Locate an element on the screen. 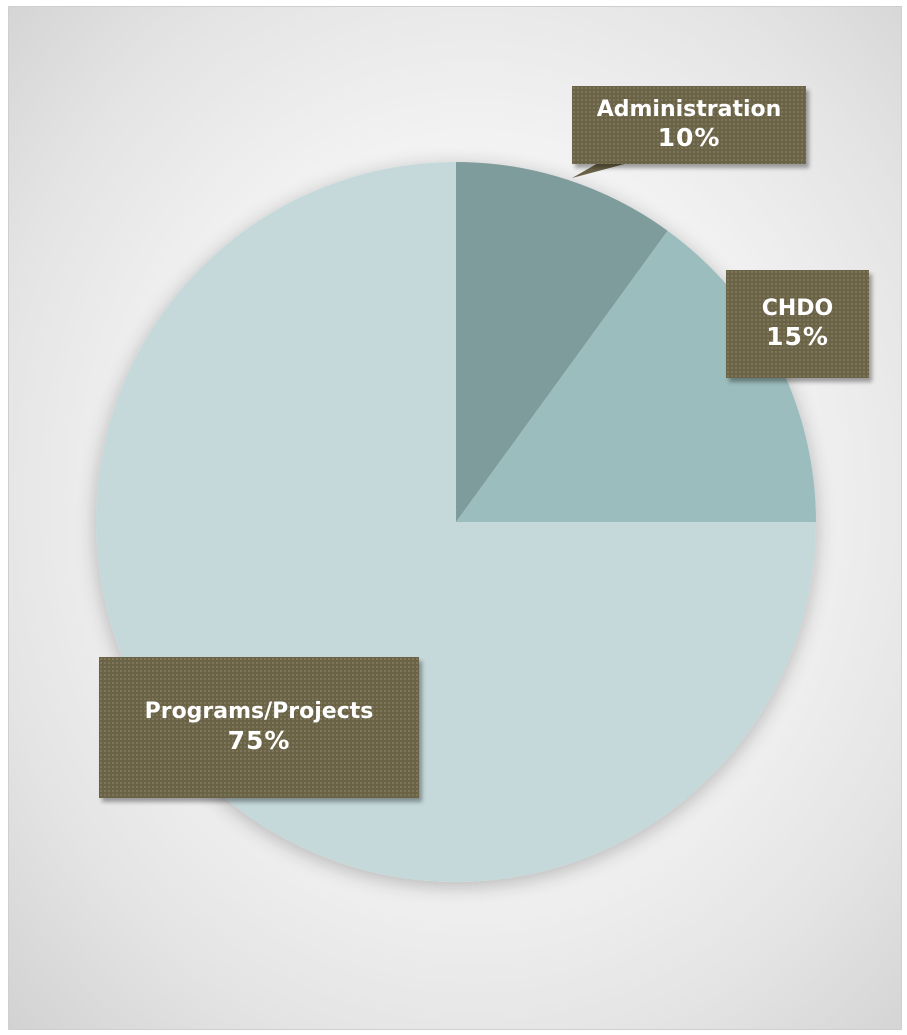  data-label-administration-name: Administration is located at coordinates (689, 109).